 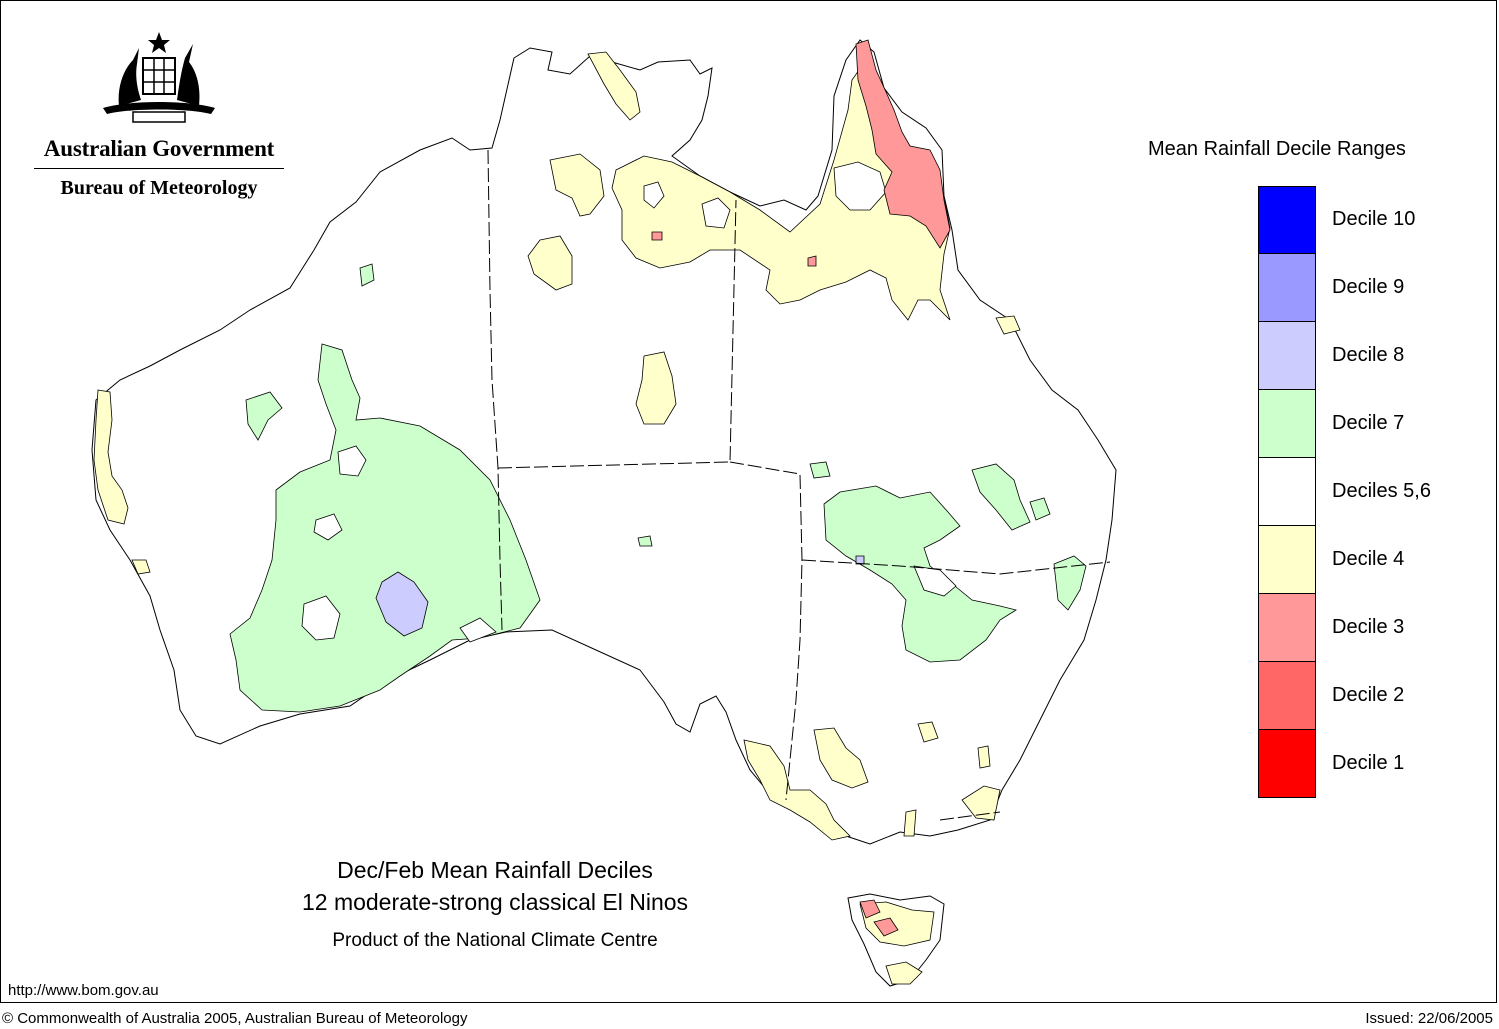 I want to click on decile-5-6-holes, so click(x=629, y=544).